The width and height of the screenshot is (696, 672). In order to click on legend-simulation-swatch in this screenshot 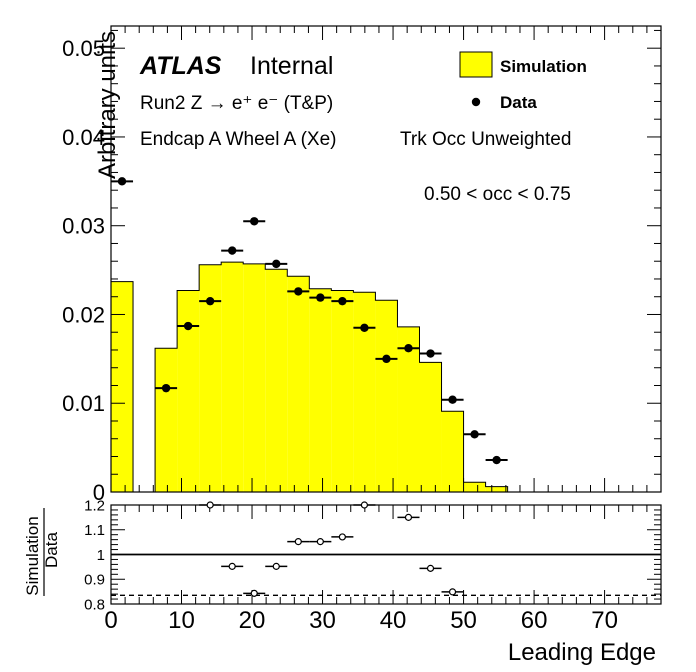, I will do `click(476, 64)`.